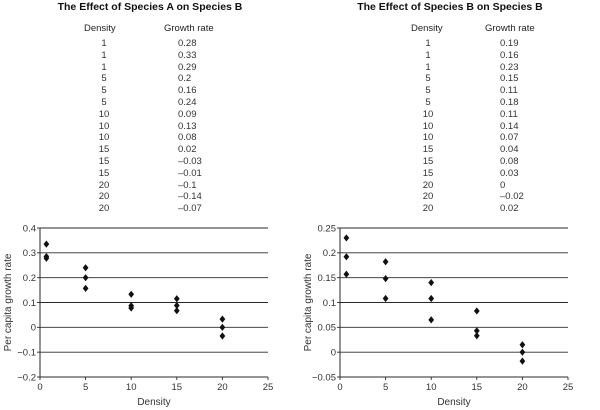 The width and height of the screenshot is (600, 410). Describe the element at coordinates (187, 55) in the screenshot. I see `table-cell-growth-rate: 0.33` at that location.